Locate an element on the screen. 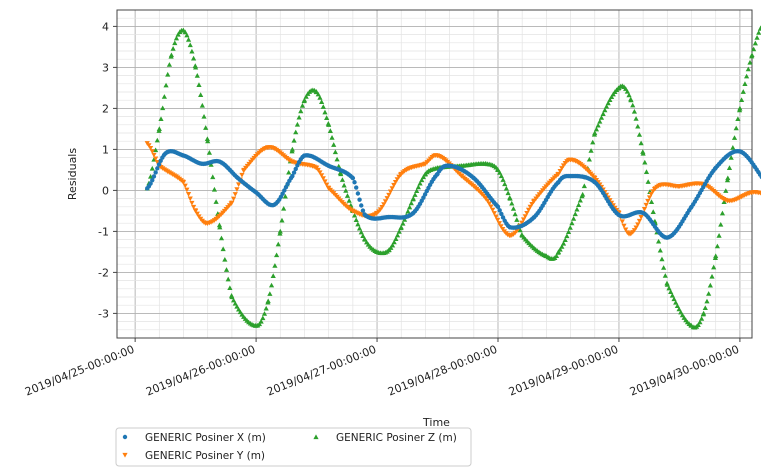 Image resolution: width=761 pixels, height=468 pixels. legend-label-2: GENERIC Posiner Z (m) is located at coordinates (396, 438).